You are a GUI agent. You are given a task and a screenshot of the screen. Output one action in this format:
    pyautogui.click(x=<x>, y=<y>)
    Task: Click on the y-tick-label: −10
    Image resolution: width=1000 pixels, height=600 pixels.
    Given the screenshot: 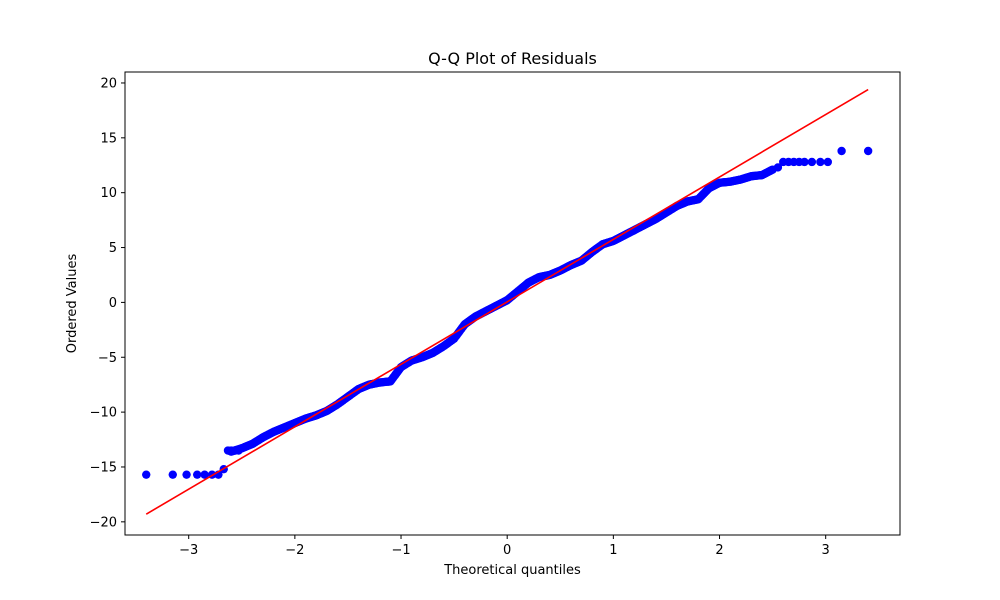 What is the action you would take?
    pyautogui.click(x=103, y=413)
    